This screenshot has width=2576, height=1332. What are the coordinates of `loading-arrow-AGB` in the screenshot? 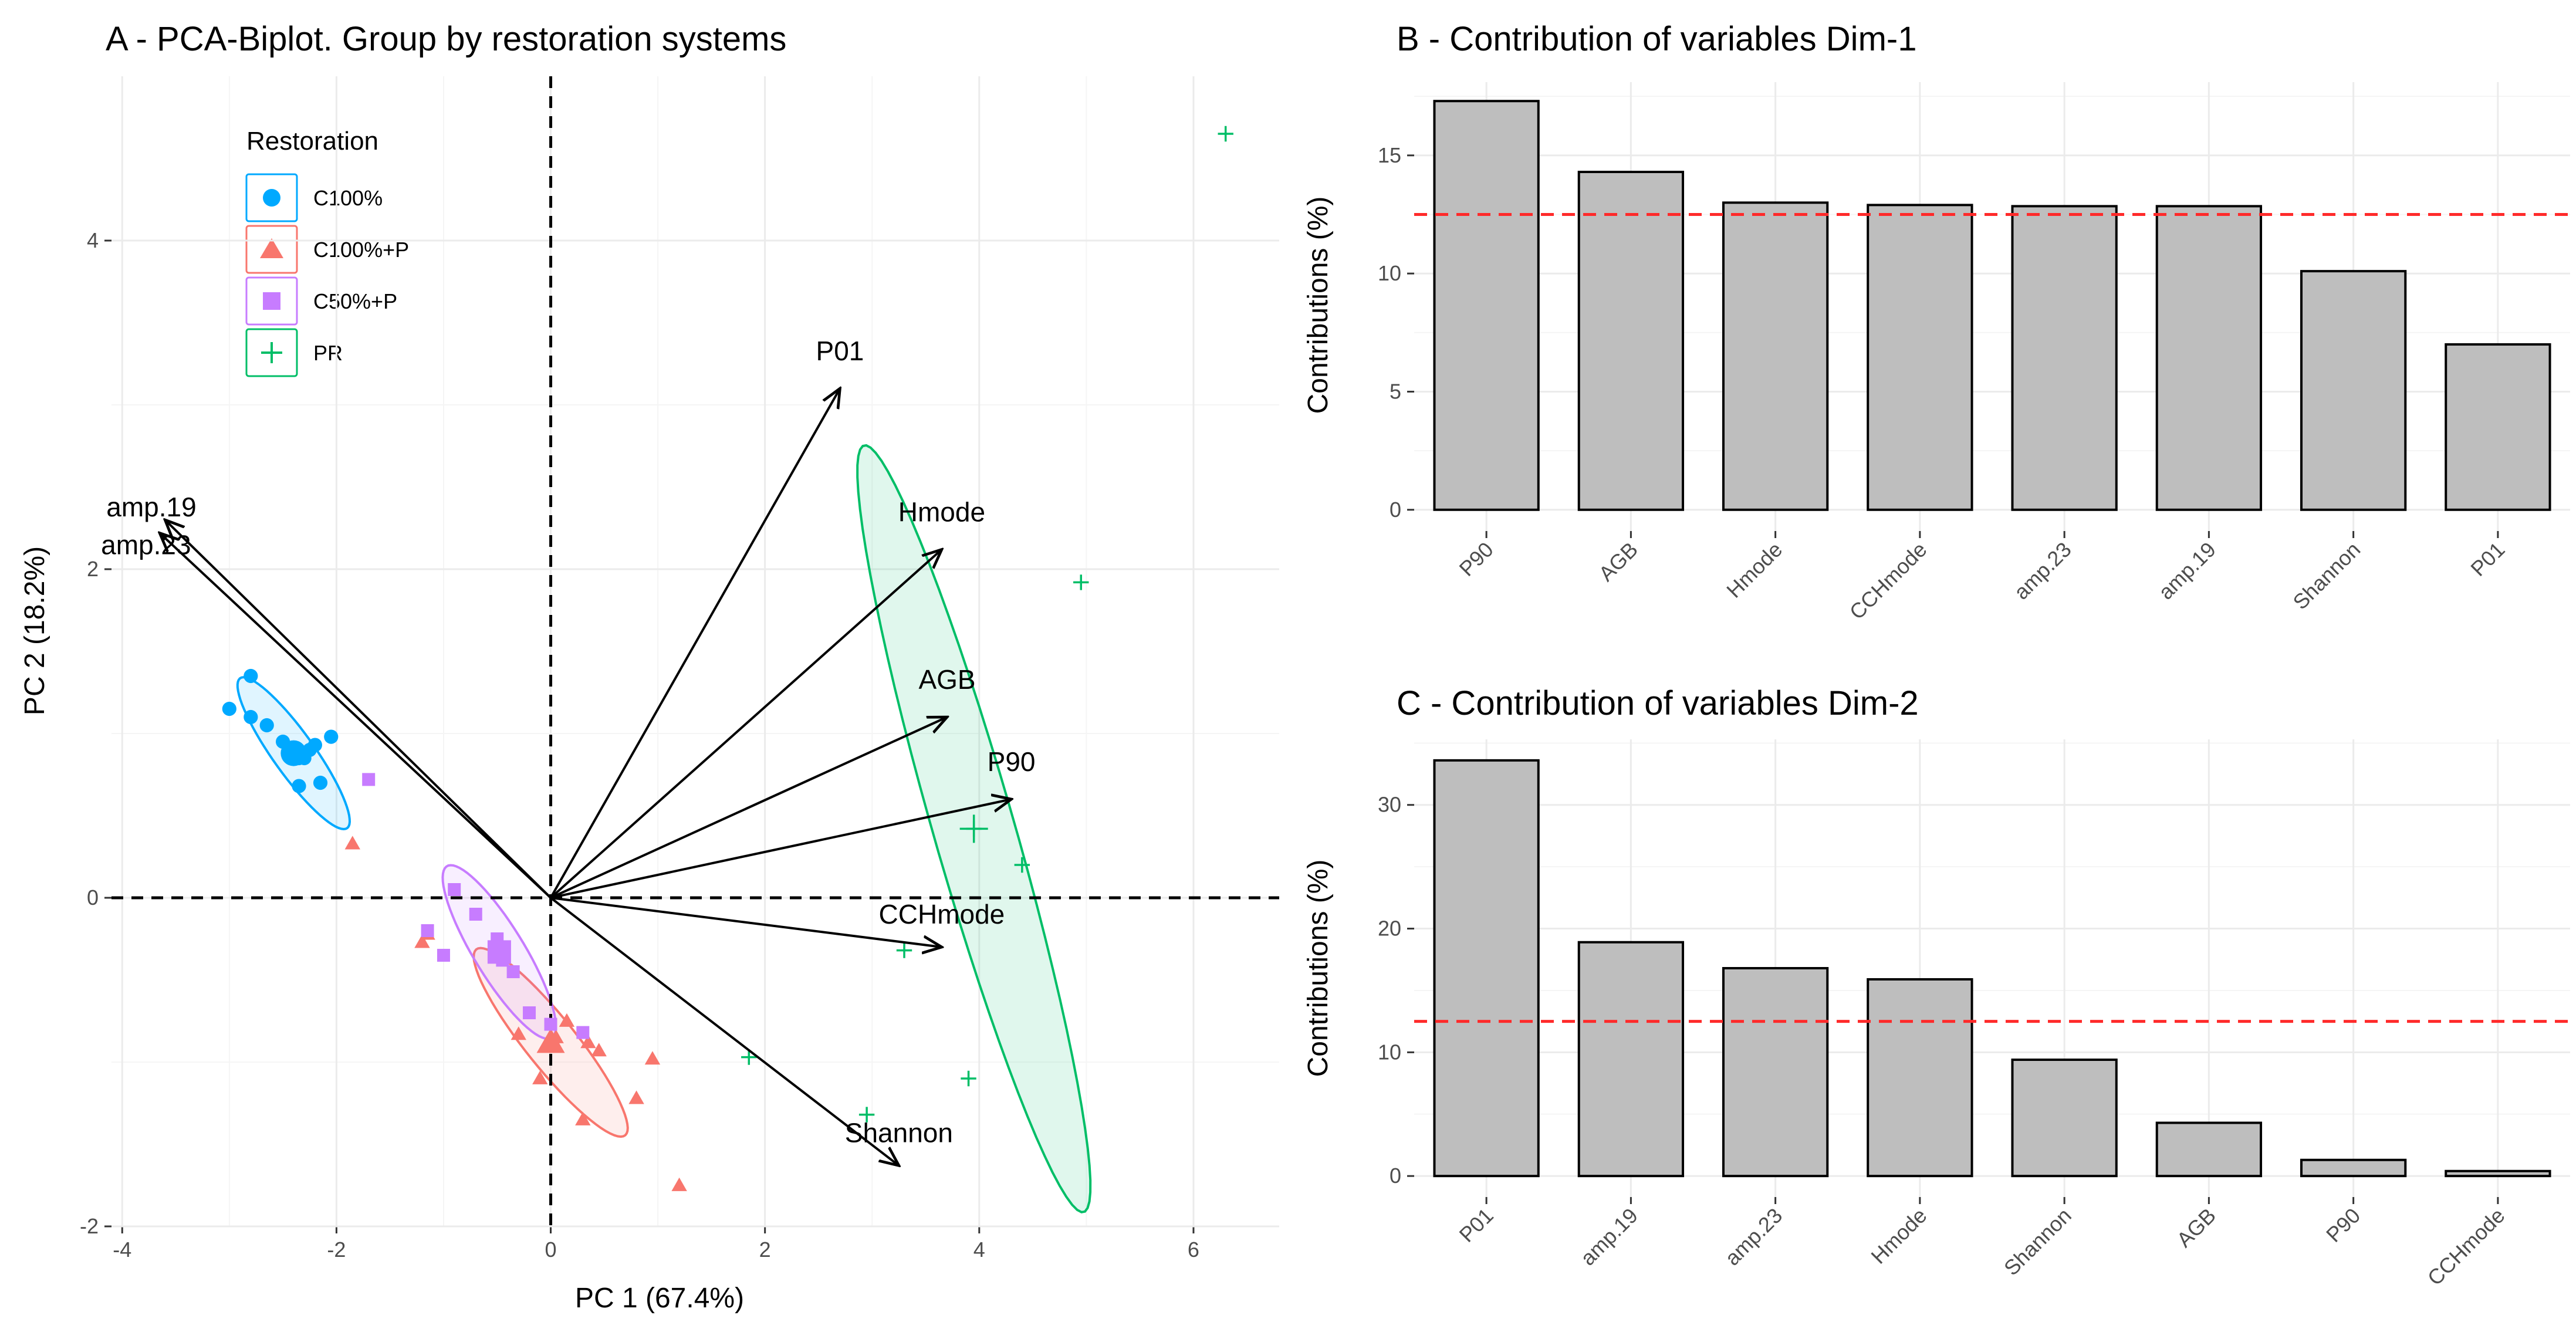 It's located at (749, 808).